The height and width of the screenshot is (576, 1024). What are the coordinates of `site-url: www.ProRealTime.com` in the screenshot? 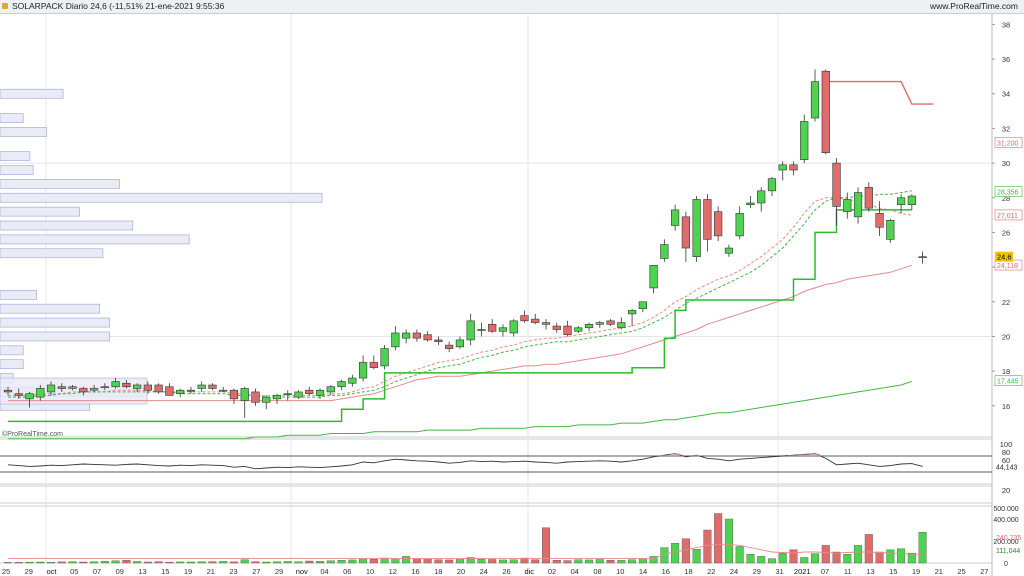 It's located at (973, 6).